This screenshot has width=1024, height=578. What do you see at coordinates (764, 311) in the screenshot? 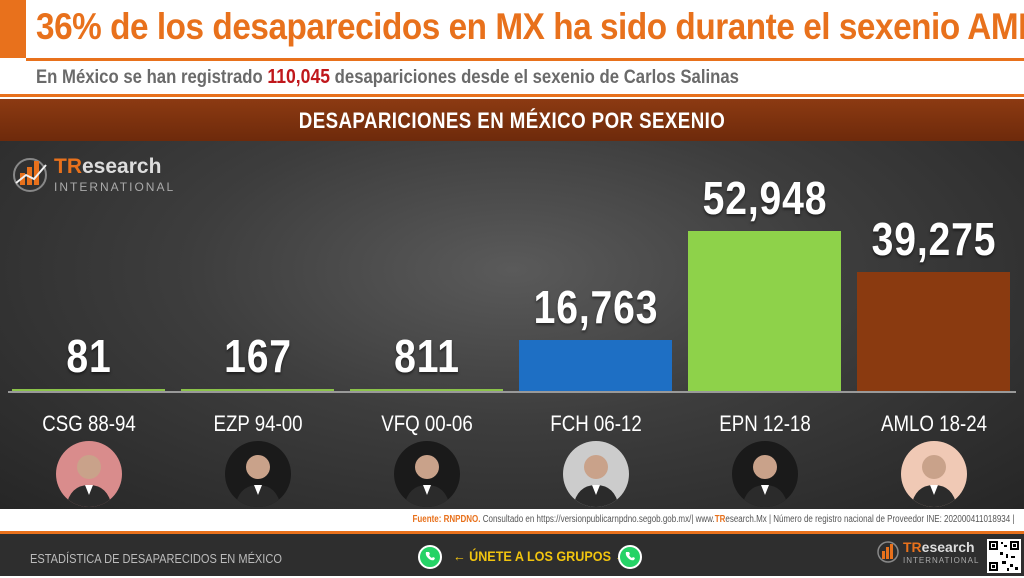
I see `bar-epn` at bounding box center [764, 311].